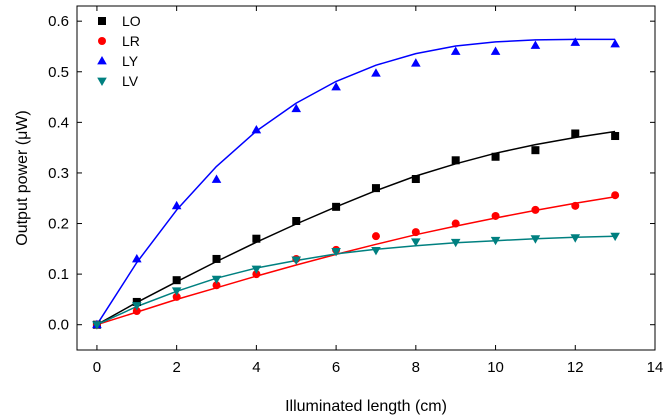  What do you see at coordinates (256, 367) in the screenshot?
I see `x-tick-label: 4` at bounding box center [256, 367].